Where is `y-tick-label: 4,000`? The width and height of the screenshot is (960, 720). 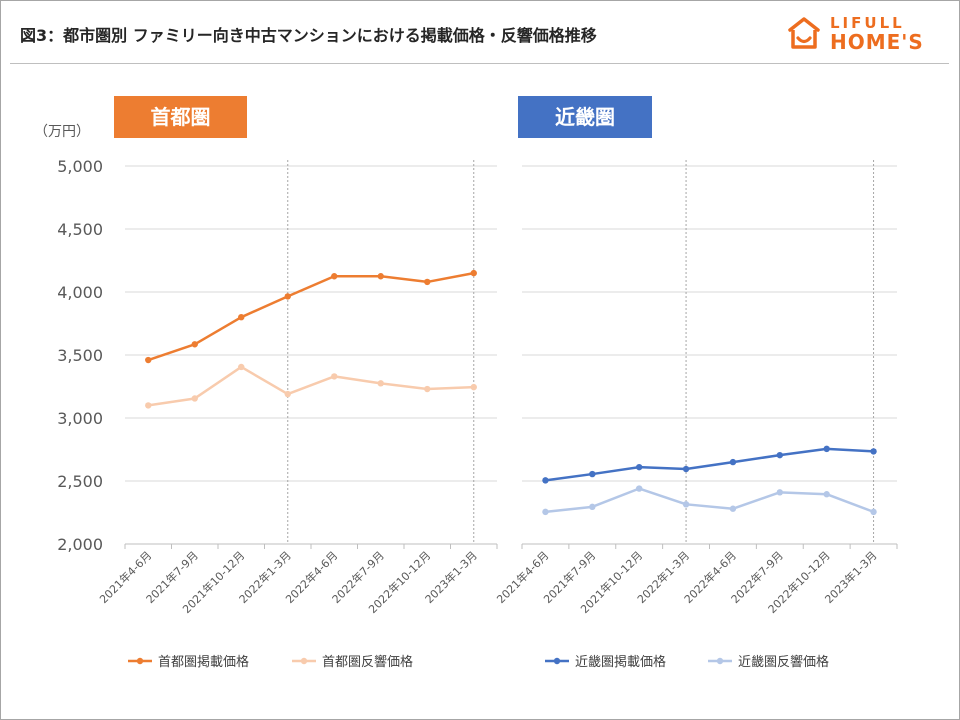 y-tick-label: 4,000 is located at coordinates (80, 292).